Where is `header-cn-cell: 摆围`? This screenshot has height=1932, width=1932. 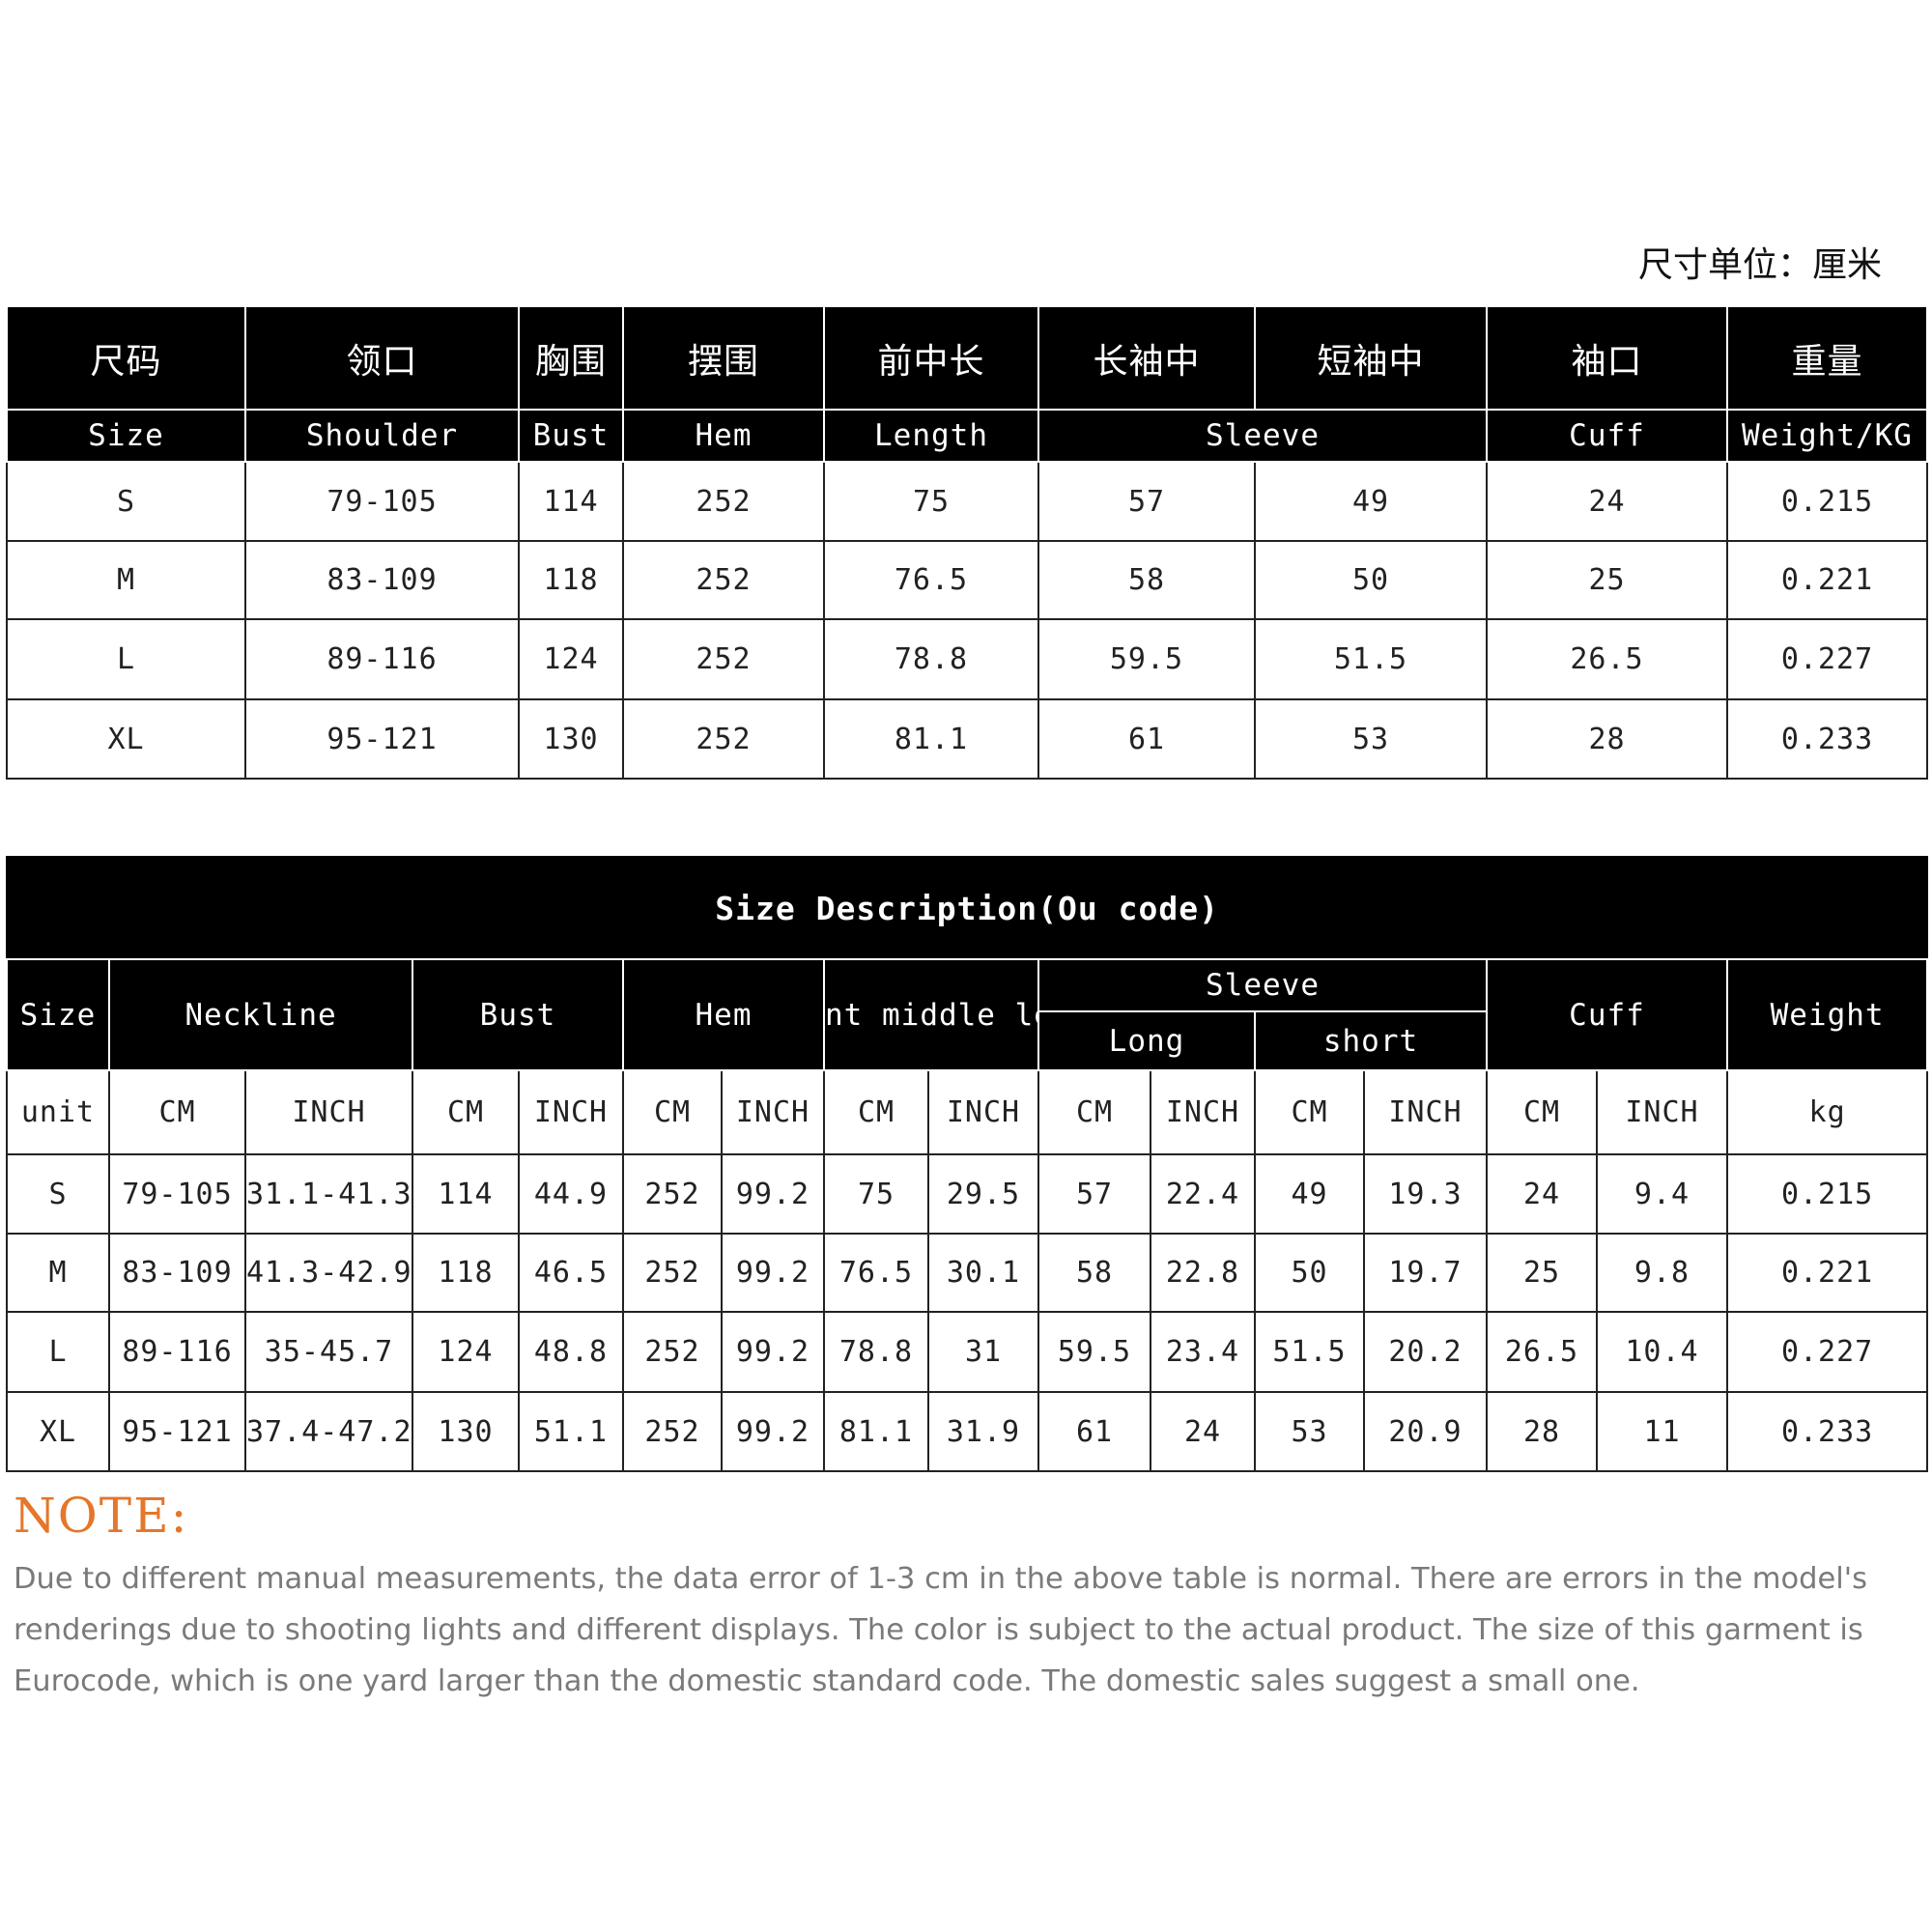
header-cn-cell: 摆围 is located at coordinates (723, 358).